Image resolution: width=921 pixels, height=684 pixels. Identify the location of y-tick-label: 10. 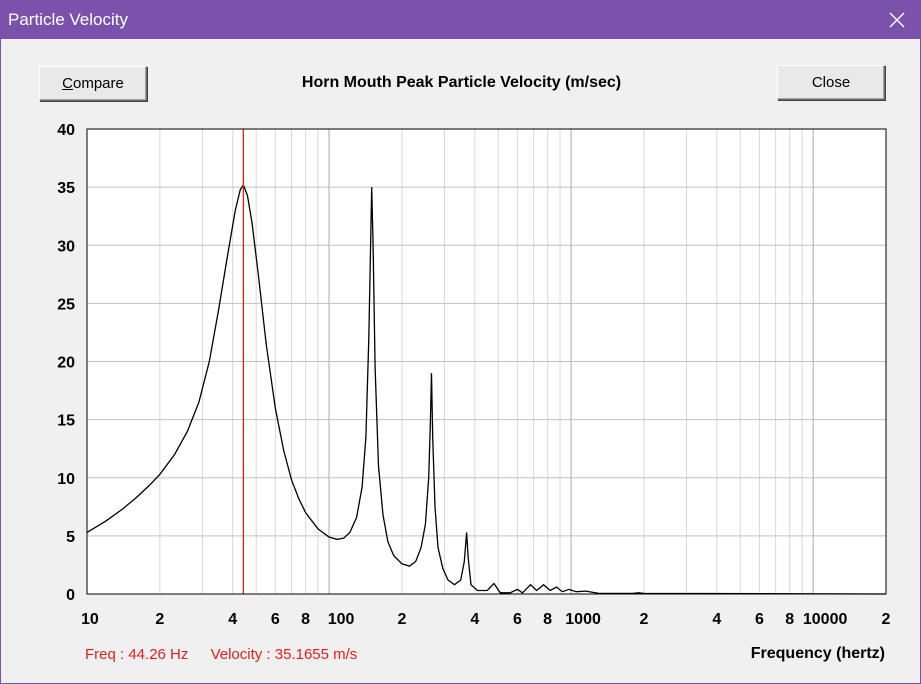
(66, 479).